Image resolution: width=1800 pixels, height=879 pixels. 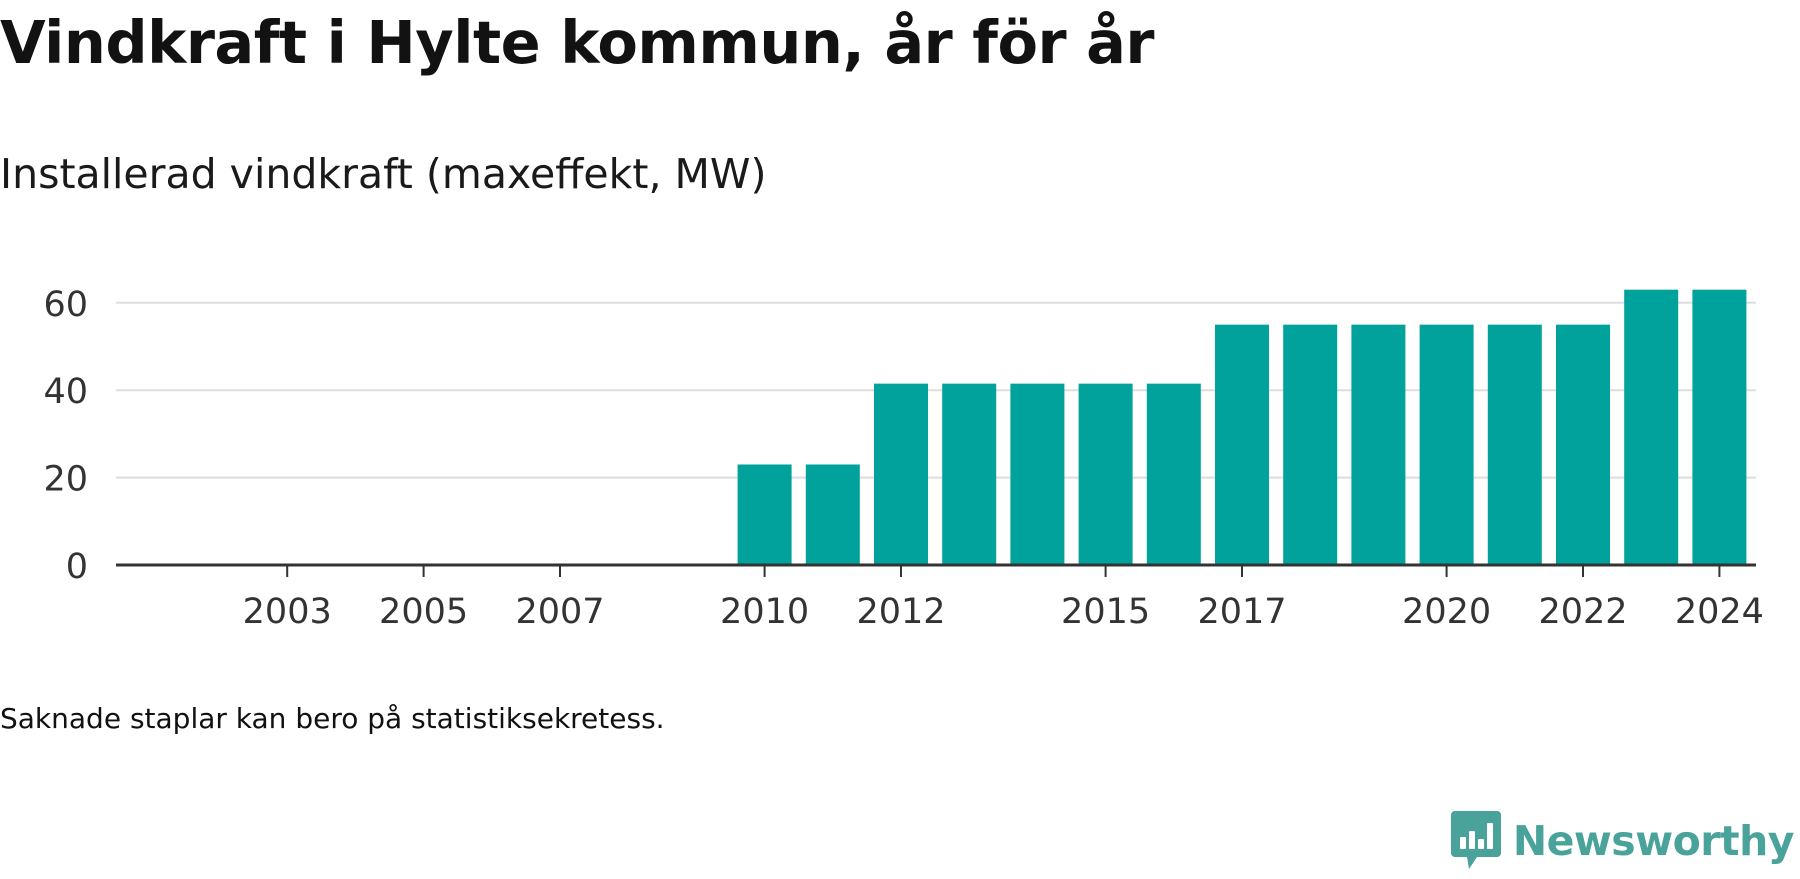 What do you see at coordinates (1105, 474) in the screenshot?
I see `bar-2015` at bounding box center [1105, 474].